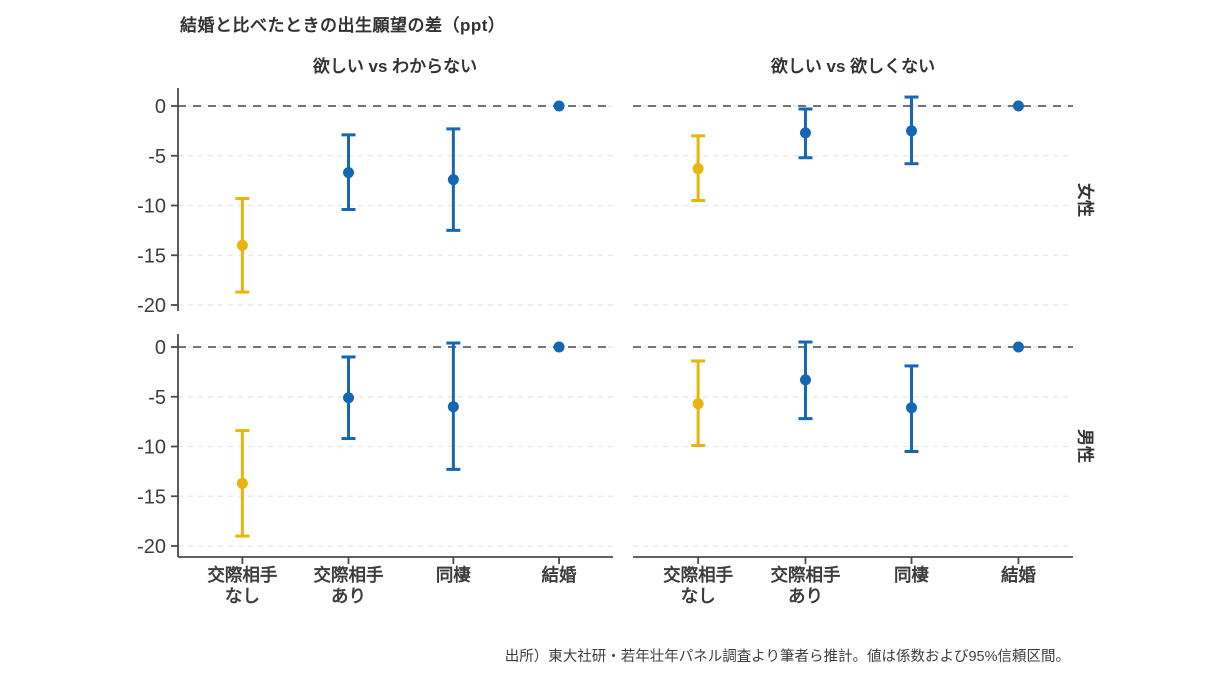  Describe the element at coordinates (395, 444) in the screenshot. I see `panel-男性-欲しい vs わからない` at that location.